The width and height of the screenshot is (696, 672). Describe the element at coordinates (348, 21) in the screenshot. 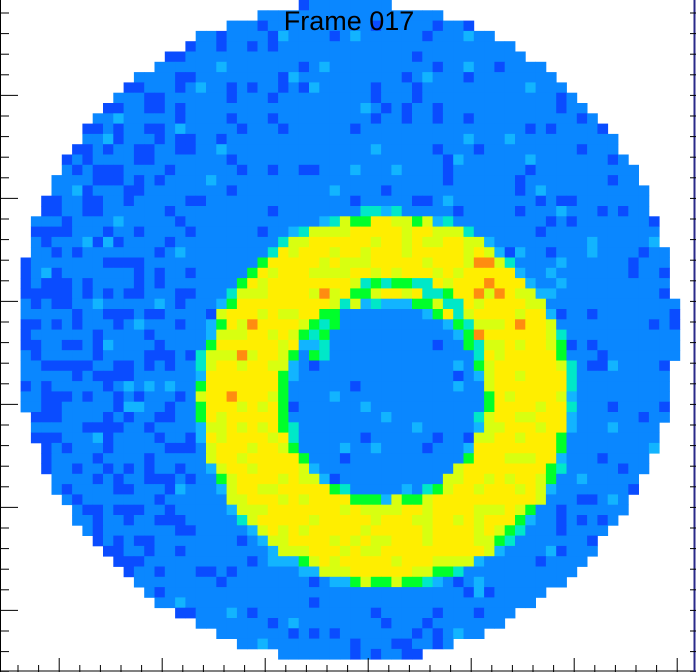

I see `frame-title: Frame 017` at that location.